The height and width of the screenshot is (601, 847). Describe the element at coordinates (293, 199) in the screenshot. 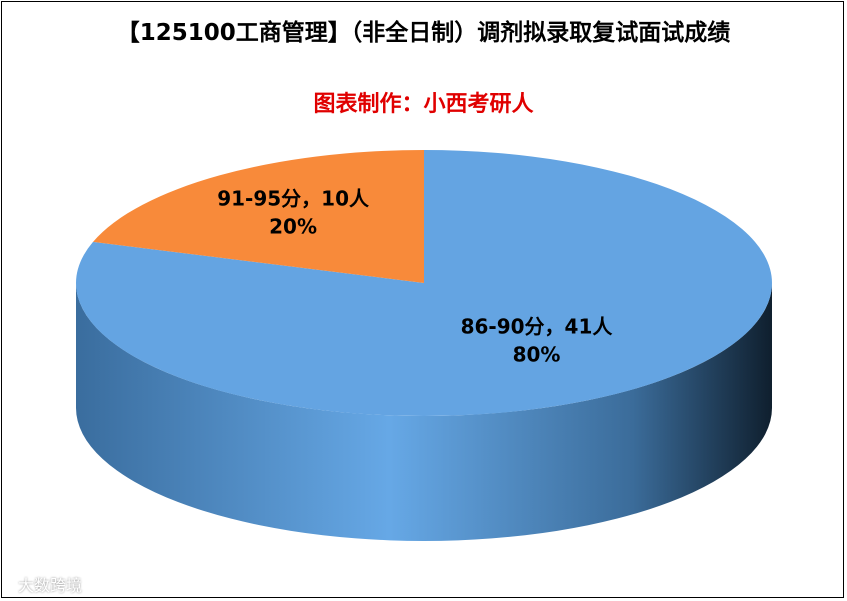

I see `slice-label: 91-95分，10人` at that location.